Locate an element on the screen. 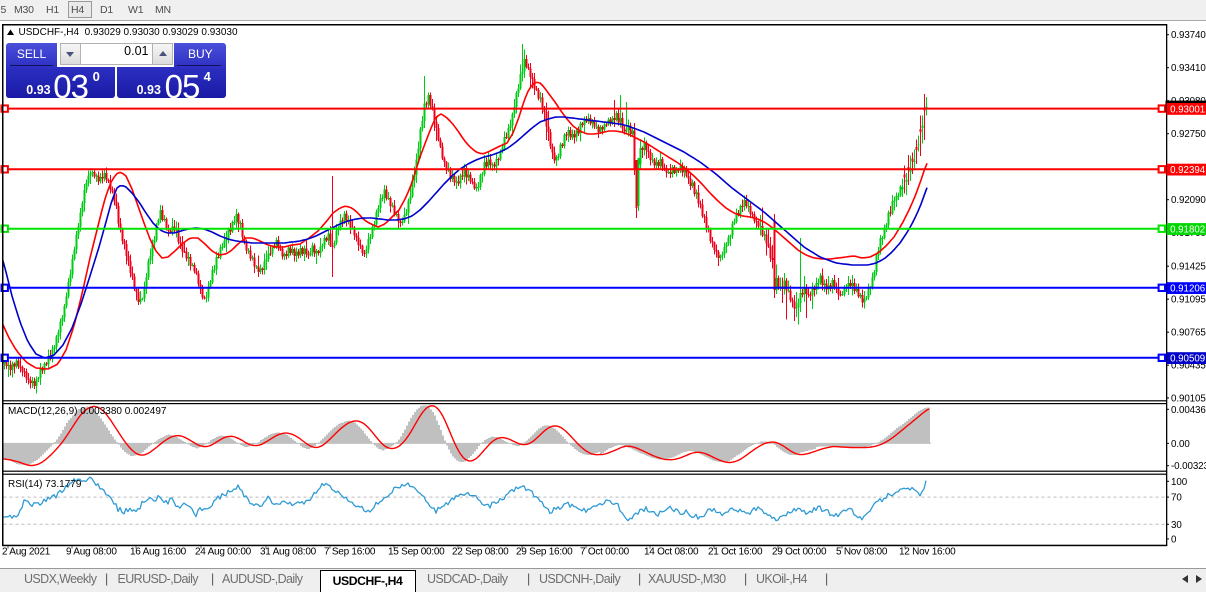 This screenshot has height=596, width=1206. svg-text: 14 Oct 08:00 is located at coordinates (671, 552).